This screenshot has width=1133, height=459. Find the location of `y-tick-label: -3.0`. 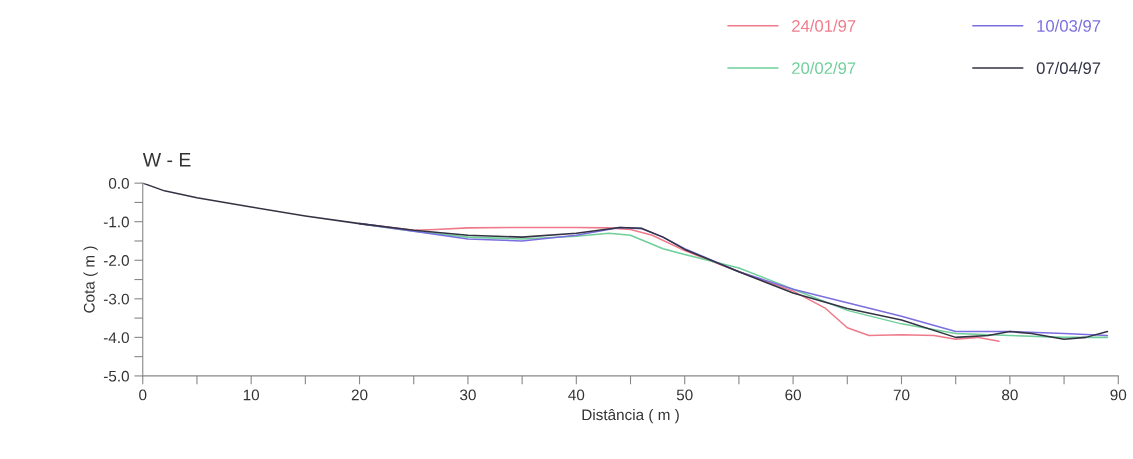

y-tick-label: -3.0 is located at coordinates (116, 299).